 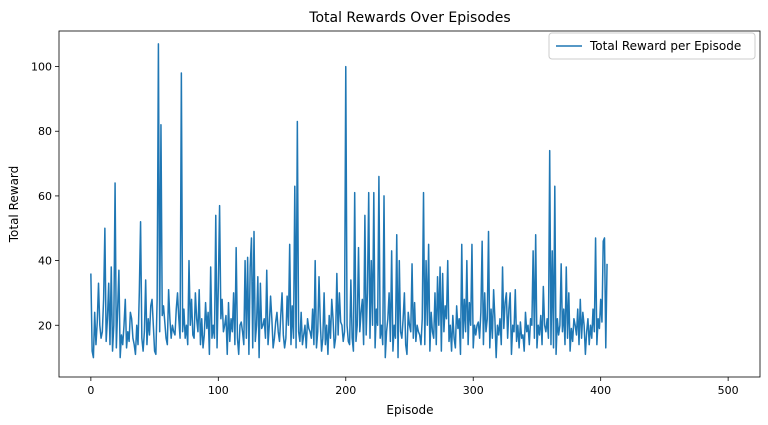 What do you see at coordinates (90, 390) in the screenshot?
I see `x-tick-label: 0` at bounding box center [90, 390].